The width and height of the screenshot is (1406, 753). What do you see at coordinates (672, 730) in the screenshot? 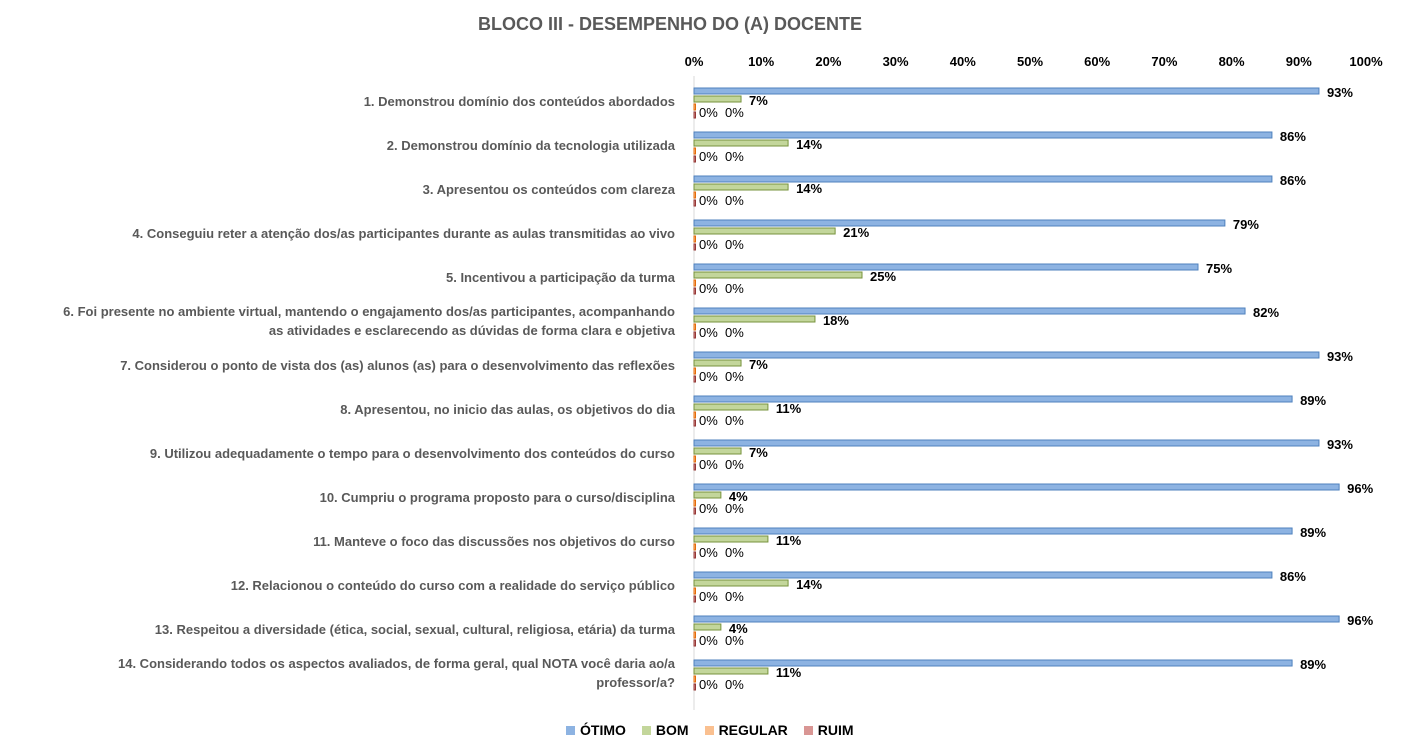
I see `legend-label: BOM` at bounding box center [672, 730].